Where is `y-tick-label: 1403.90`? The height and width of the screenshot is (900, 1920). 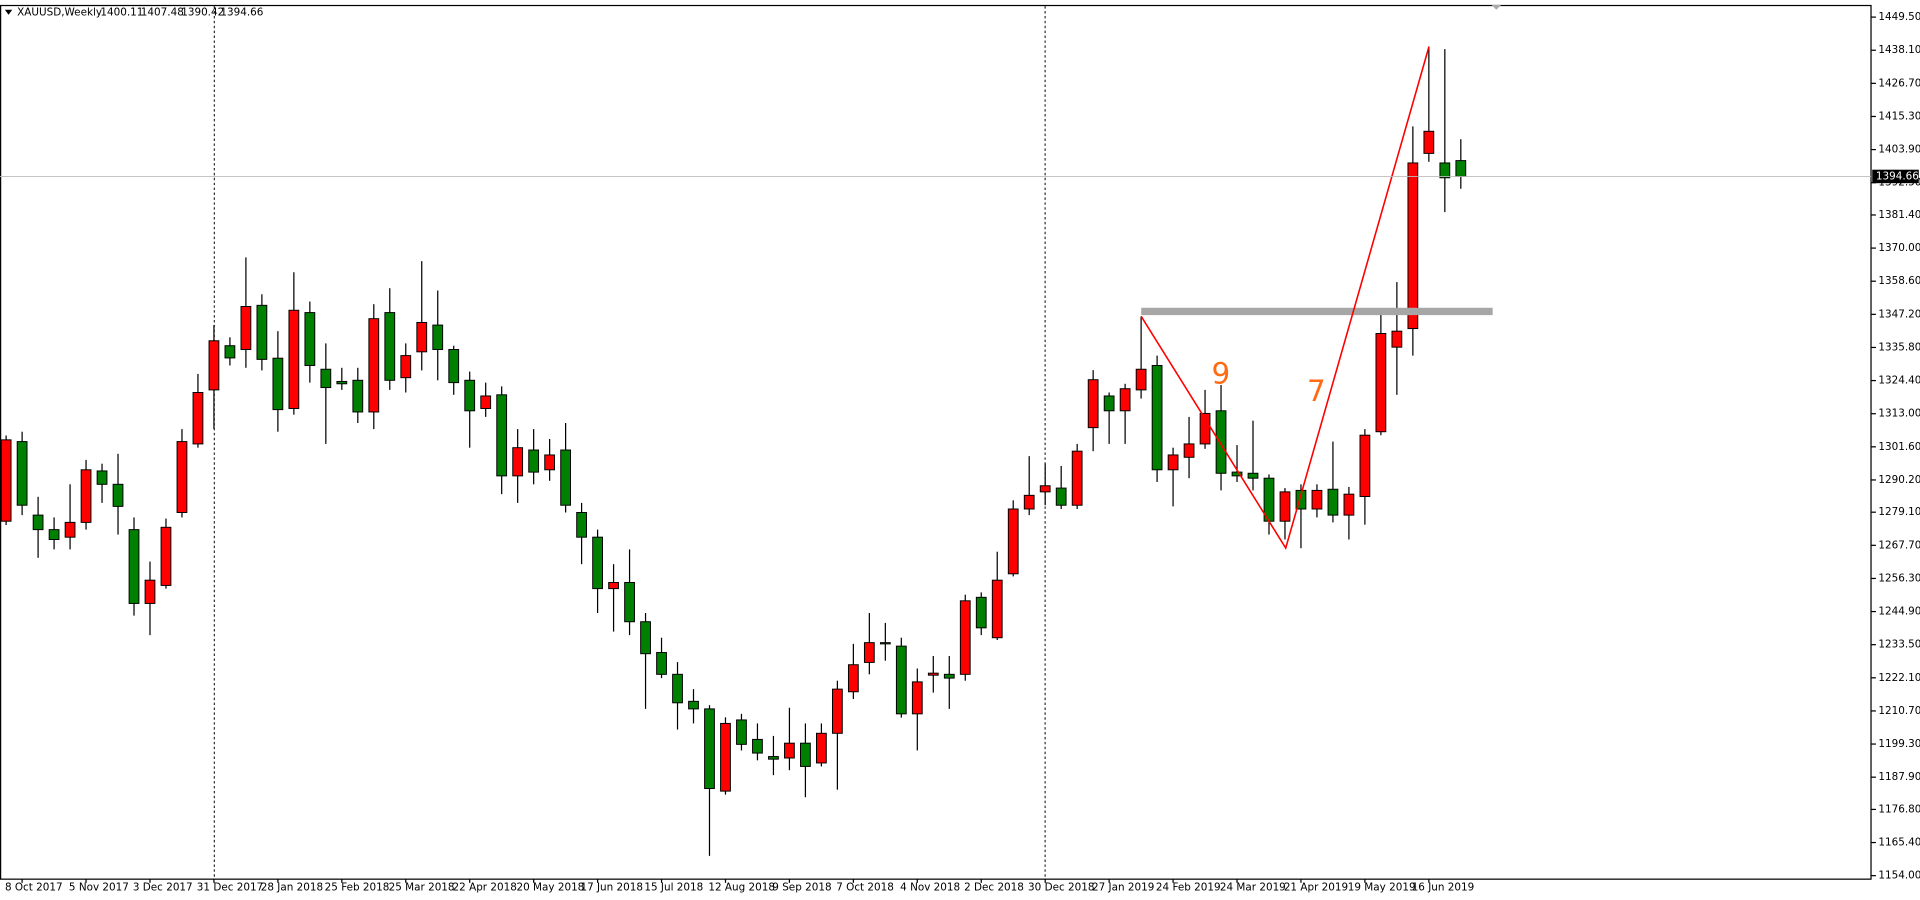
y-tick-label: 1403.90 is located at coordinates (1899, 150).